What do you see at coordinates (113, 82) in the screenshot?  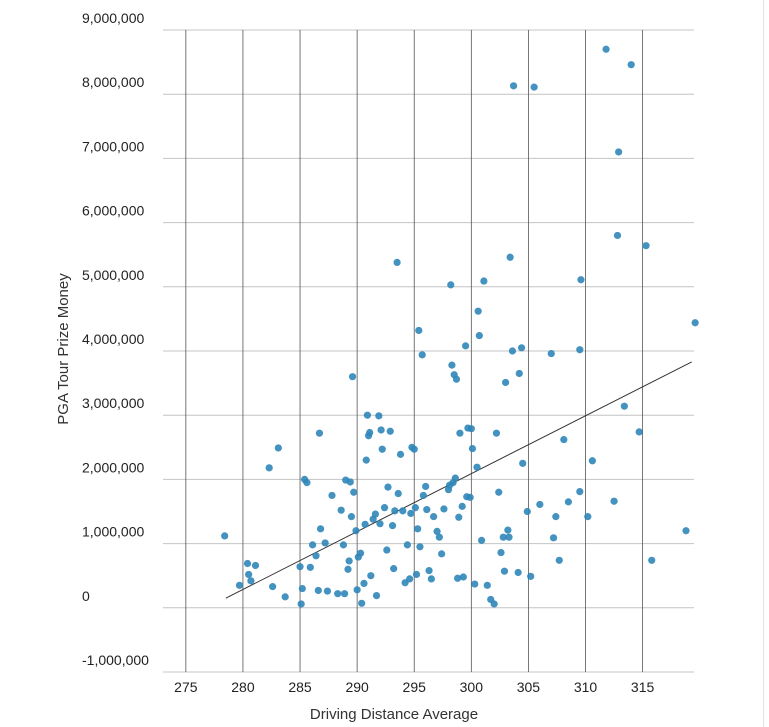 I see `y-tick-label: 8,000,000` at bounding box center [113, 82].